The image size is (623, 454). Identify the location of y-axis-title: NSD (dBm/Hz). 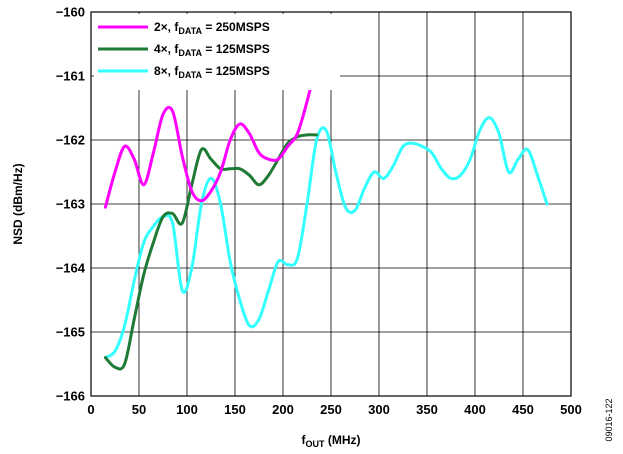
(18, 203).